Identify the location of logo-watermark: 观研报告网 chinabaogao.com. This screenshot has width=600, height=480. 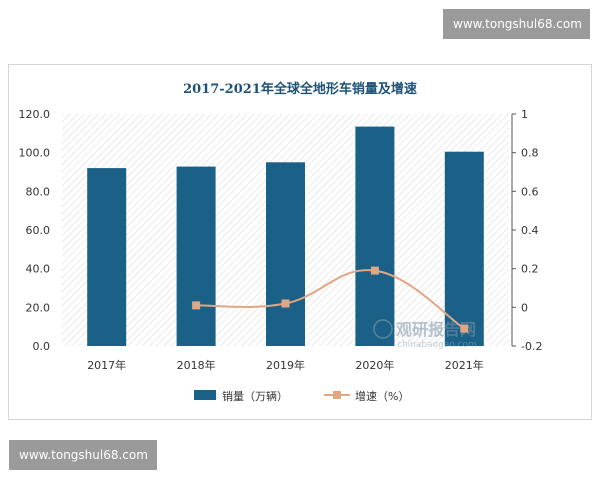
(425, 334).